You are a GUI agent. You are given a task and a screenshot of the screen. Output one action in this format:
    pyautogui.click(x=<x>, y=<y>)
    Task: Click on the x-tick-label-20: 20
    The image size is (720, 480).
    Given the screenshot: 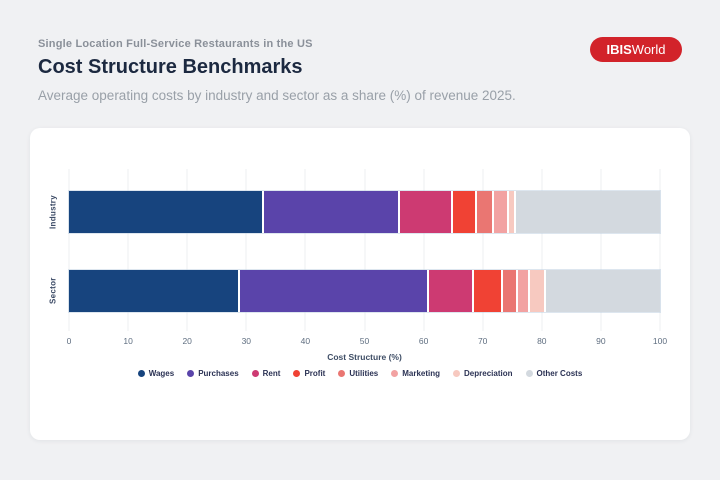 What is the action you would take?
    pyautogui.click(x=187, y=341)
    